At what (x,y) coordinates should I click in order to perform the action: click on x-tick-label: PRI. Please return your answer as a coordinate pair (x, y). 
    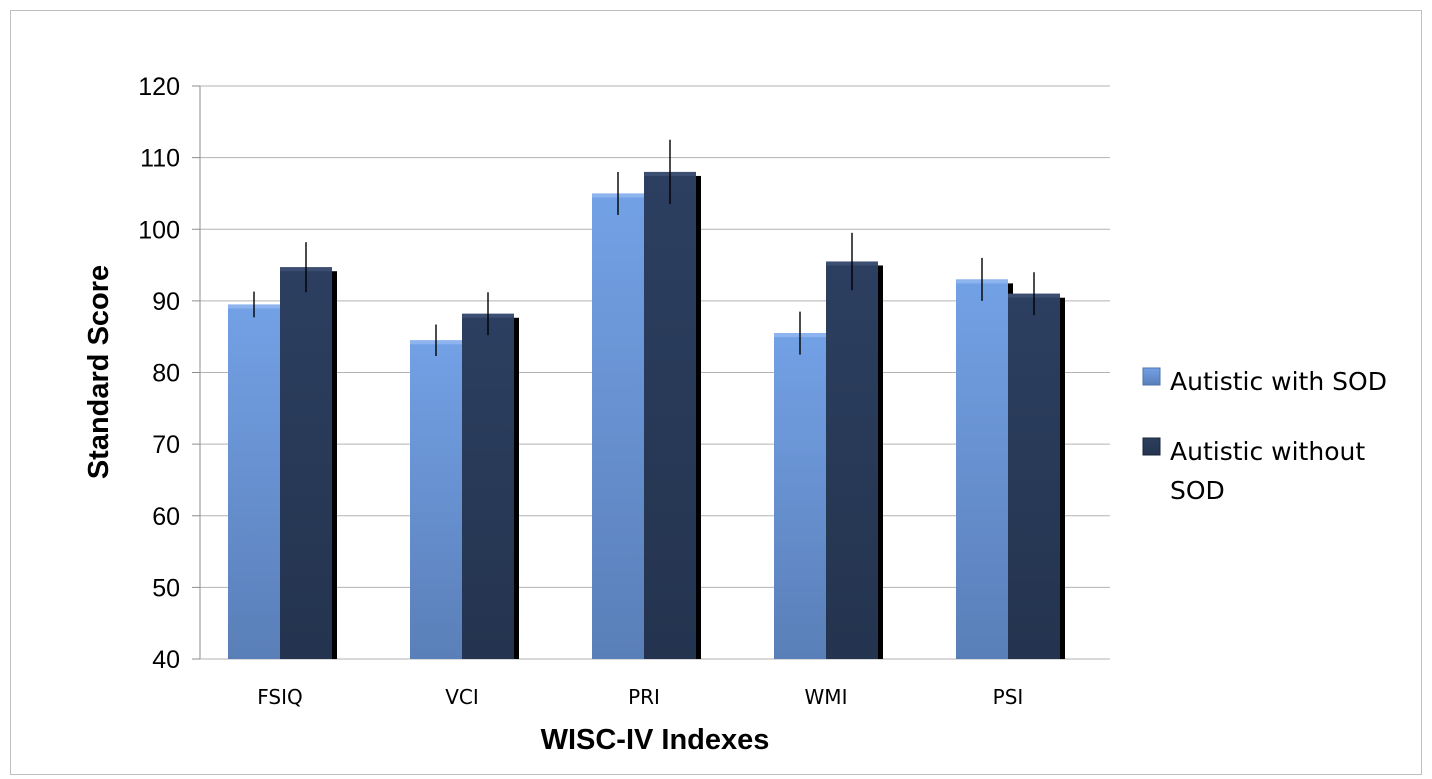
    Looking at the image, I should click on (644, 697).